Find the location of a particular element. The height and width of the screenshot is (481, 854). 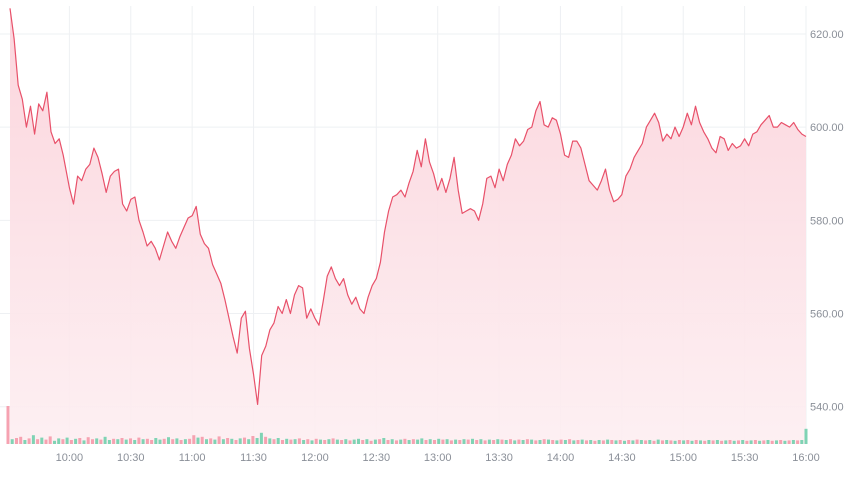

x-tick-label: 15:00 is located at coordinates (683, 458).